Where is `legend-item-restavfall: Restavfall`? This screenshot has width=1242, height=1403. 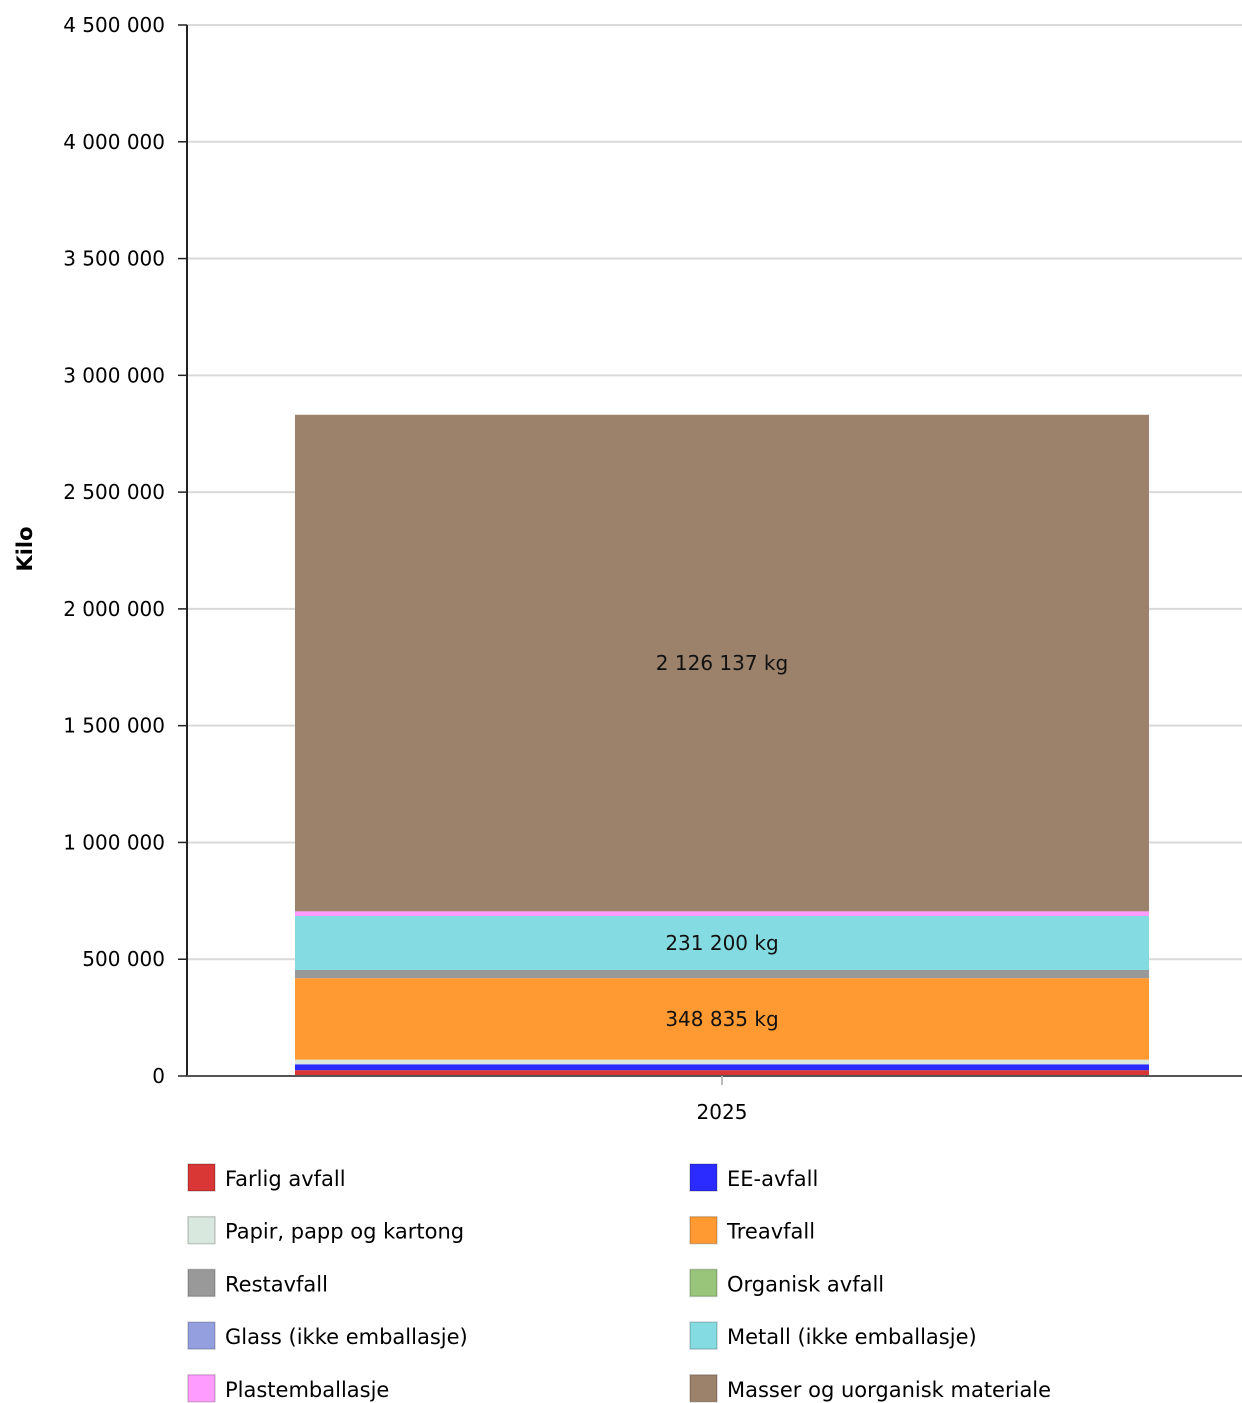 legend-item-restavfall: Restavfall is located at coordinates (257, 1283).